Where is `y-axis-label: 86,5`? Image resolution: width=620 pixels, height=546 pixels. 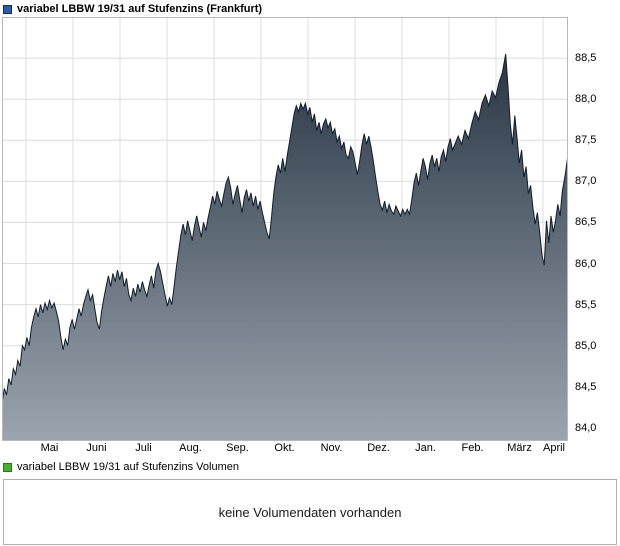 y-axis-label: 86,5 is located at coordinates (586, 222).